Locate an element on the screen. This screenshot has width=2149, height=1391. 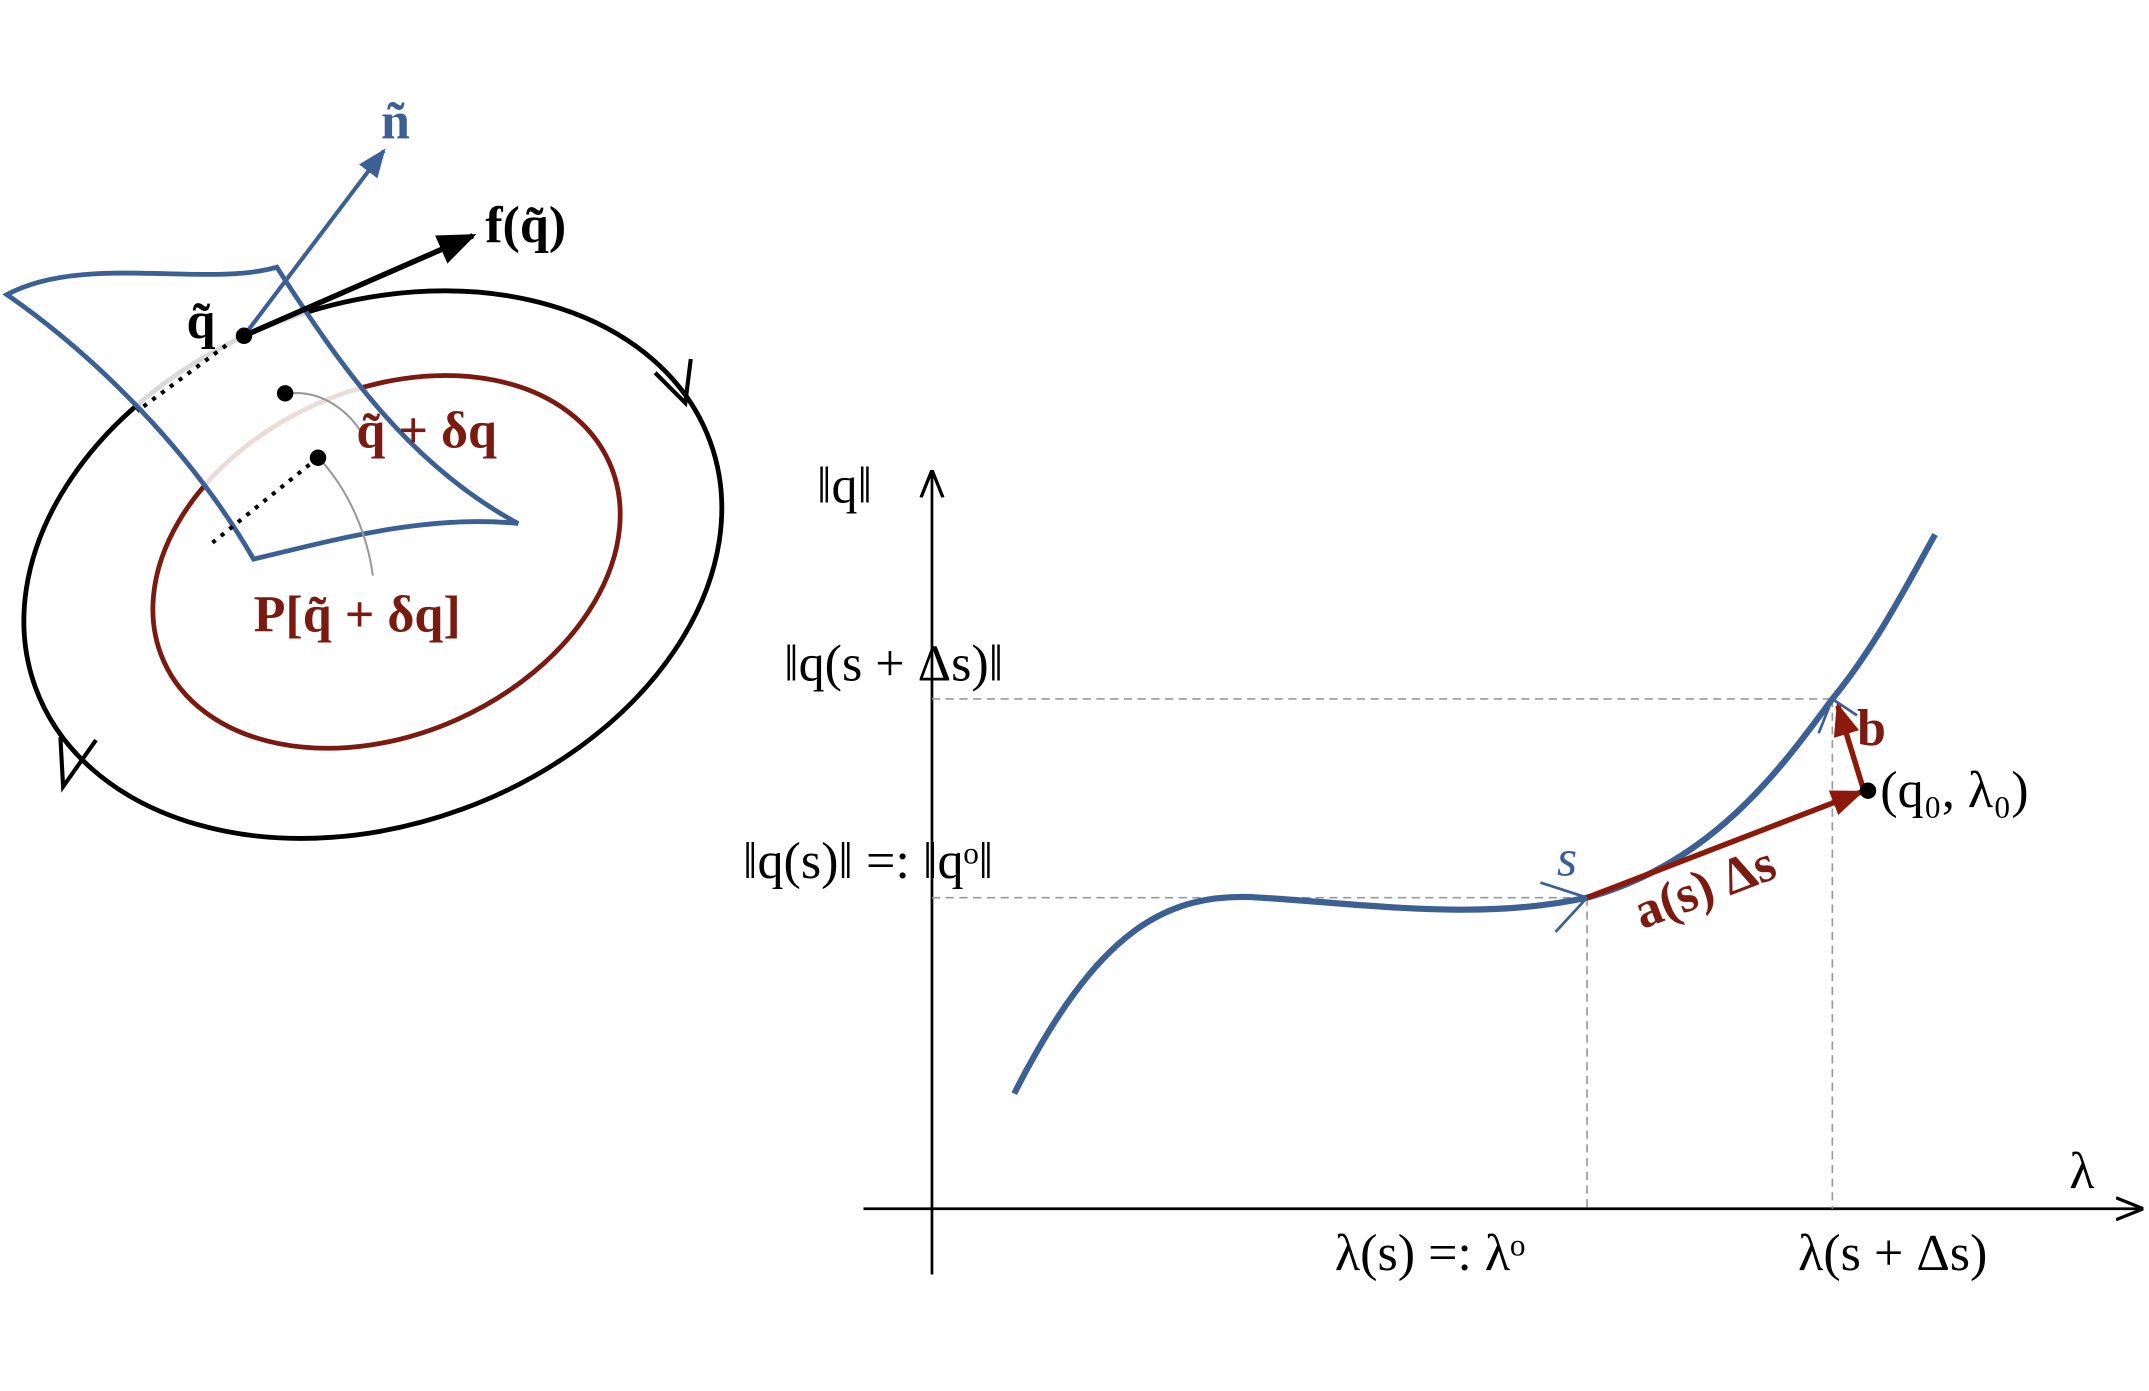
label: q̃ + δq is located at coordinates (426, 431).